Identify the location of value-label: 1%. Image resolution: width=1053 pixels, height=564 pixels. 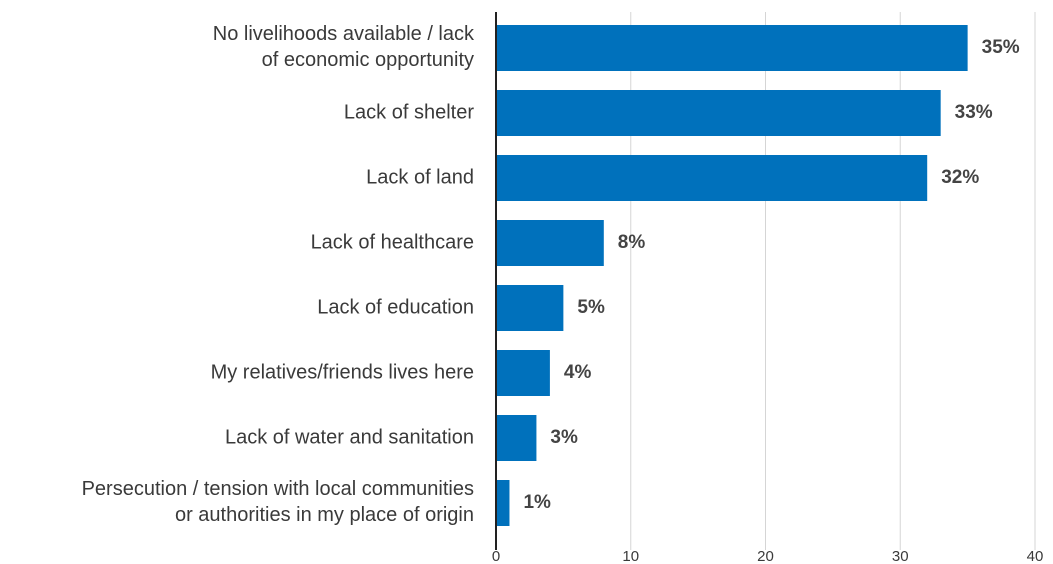
(537, 502).